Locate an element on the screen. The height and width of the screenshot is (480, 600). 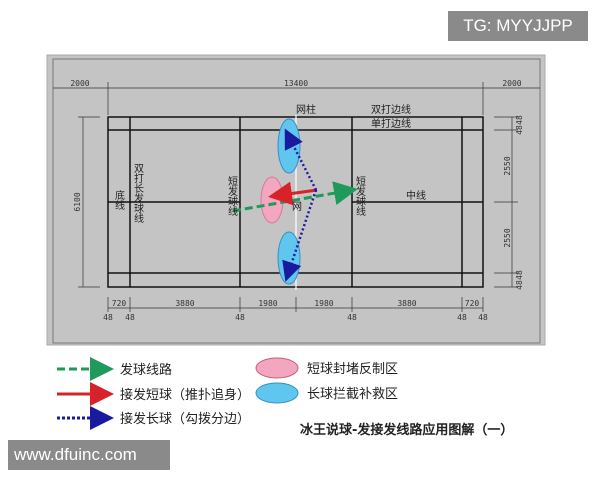
long-return-arrow-top is located at coordinates (301, 159).